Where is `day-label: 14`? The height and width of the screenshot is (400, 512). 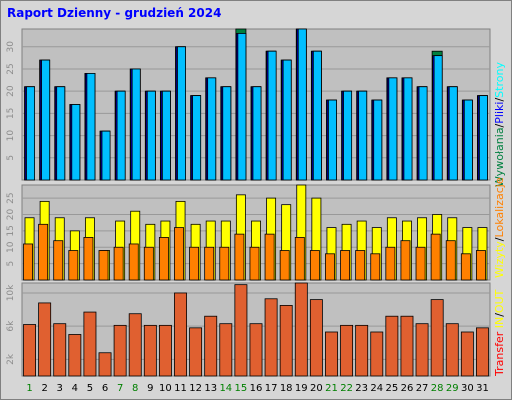
day-label: 14 is located at coordinates (225, 388).